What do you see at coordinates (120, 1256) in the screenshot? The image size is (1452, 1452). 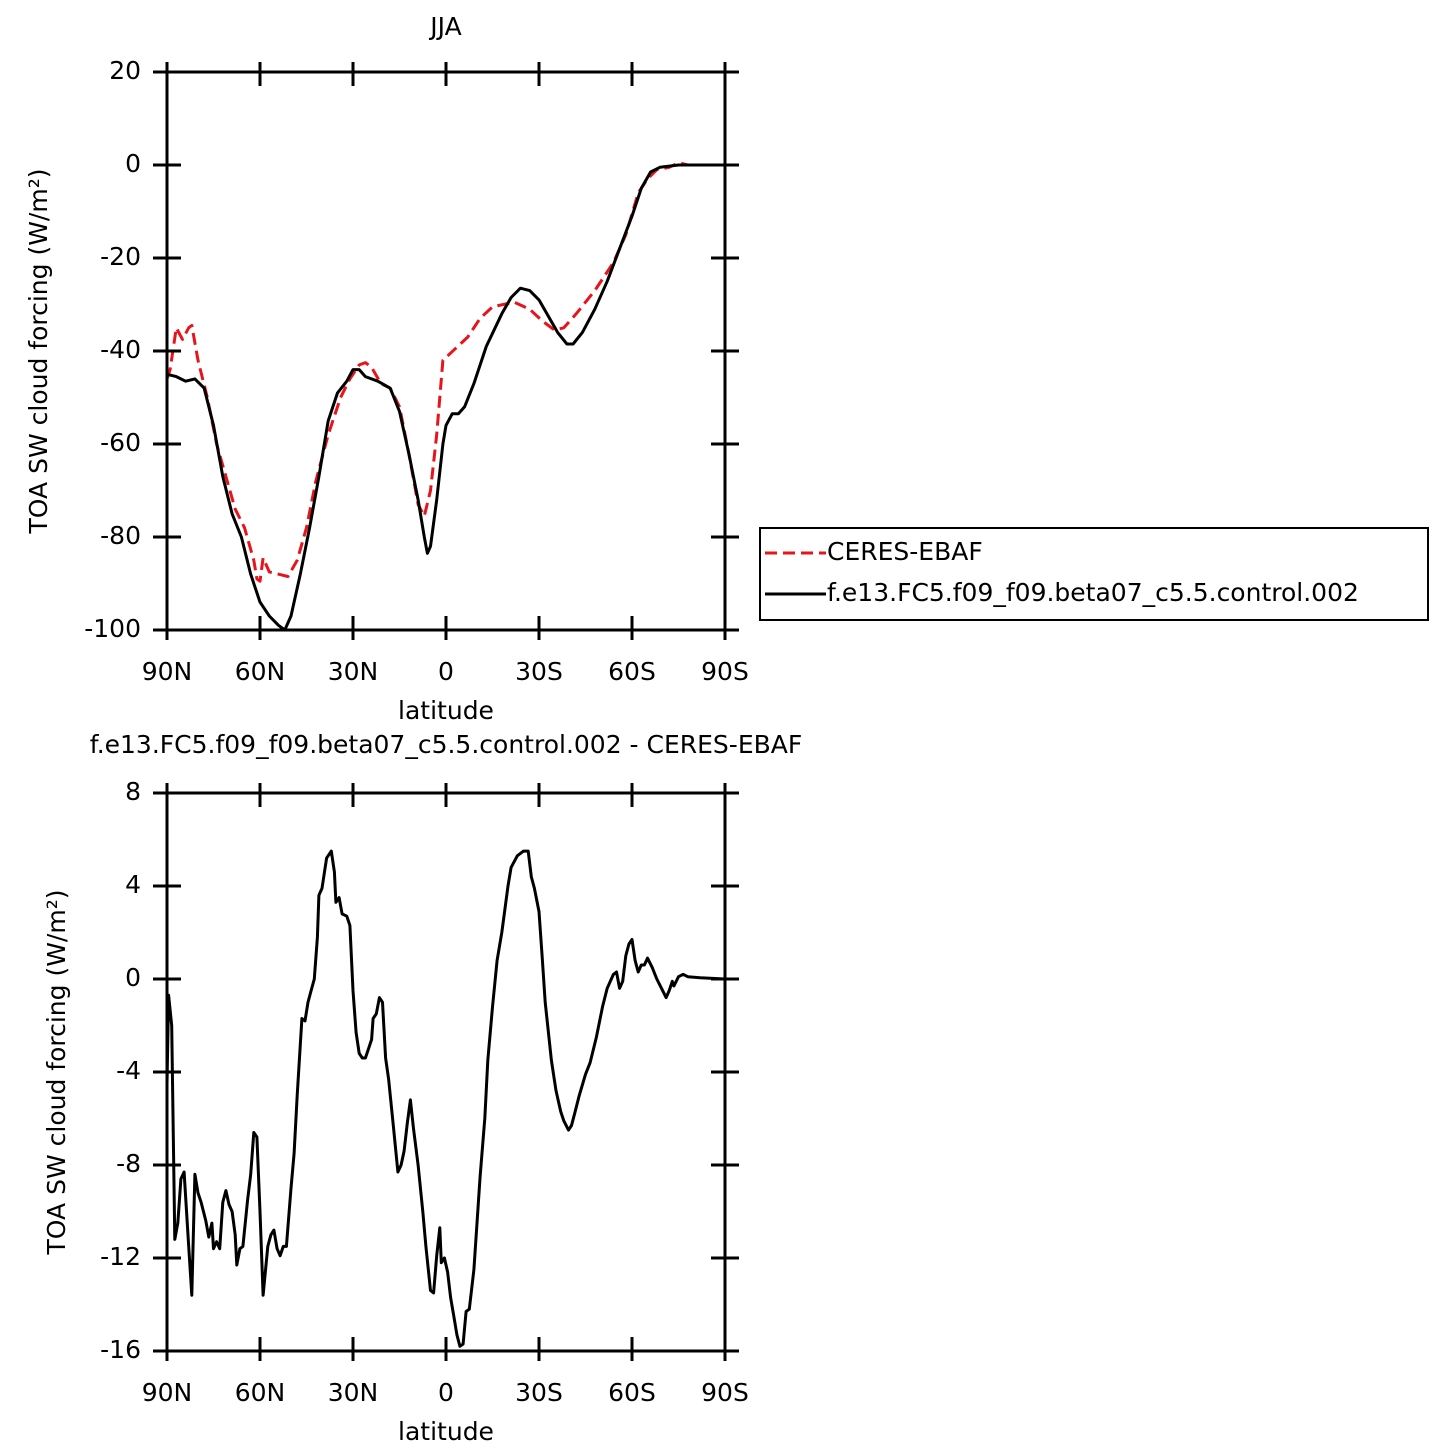 I see `y-tick-label: -12` at bounding box center [120, 1256].